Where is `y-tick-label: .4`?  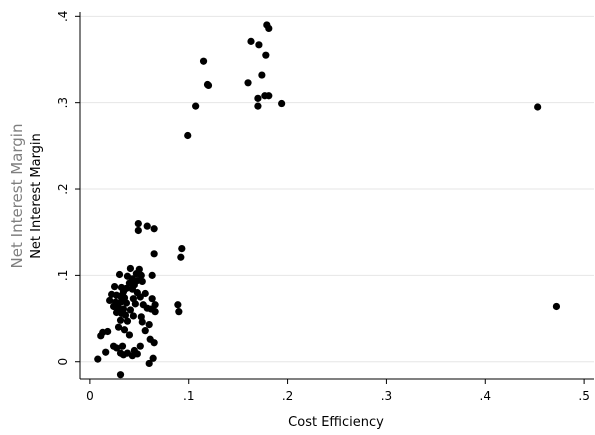
y-tick-label: .4 is located at coordinates (63, 16).